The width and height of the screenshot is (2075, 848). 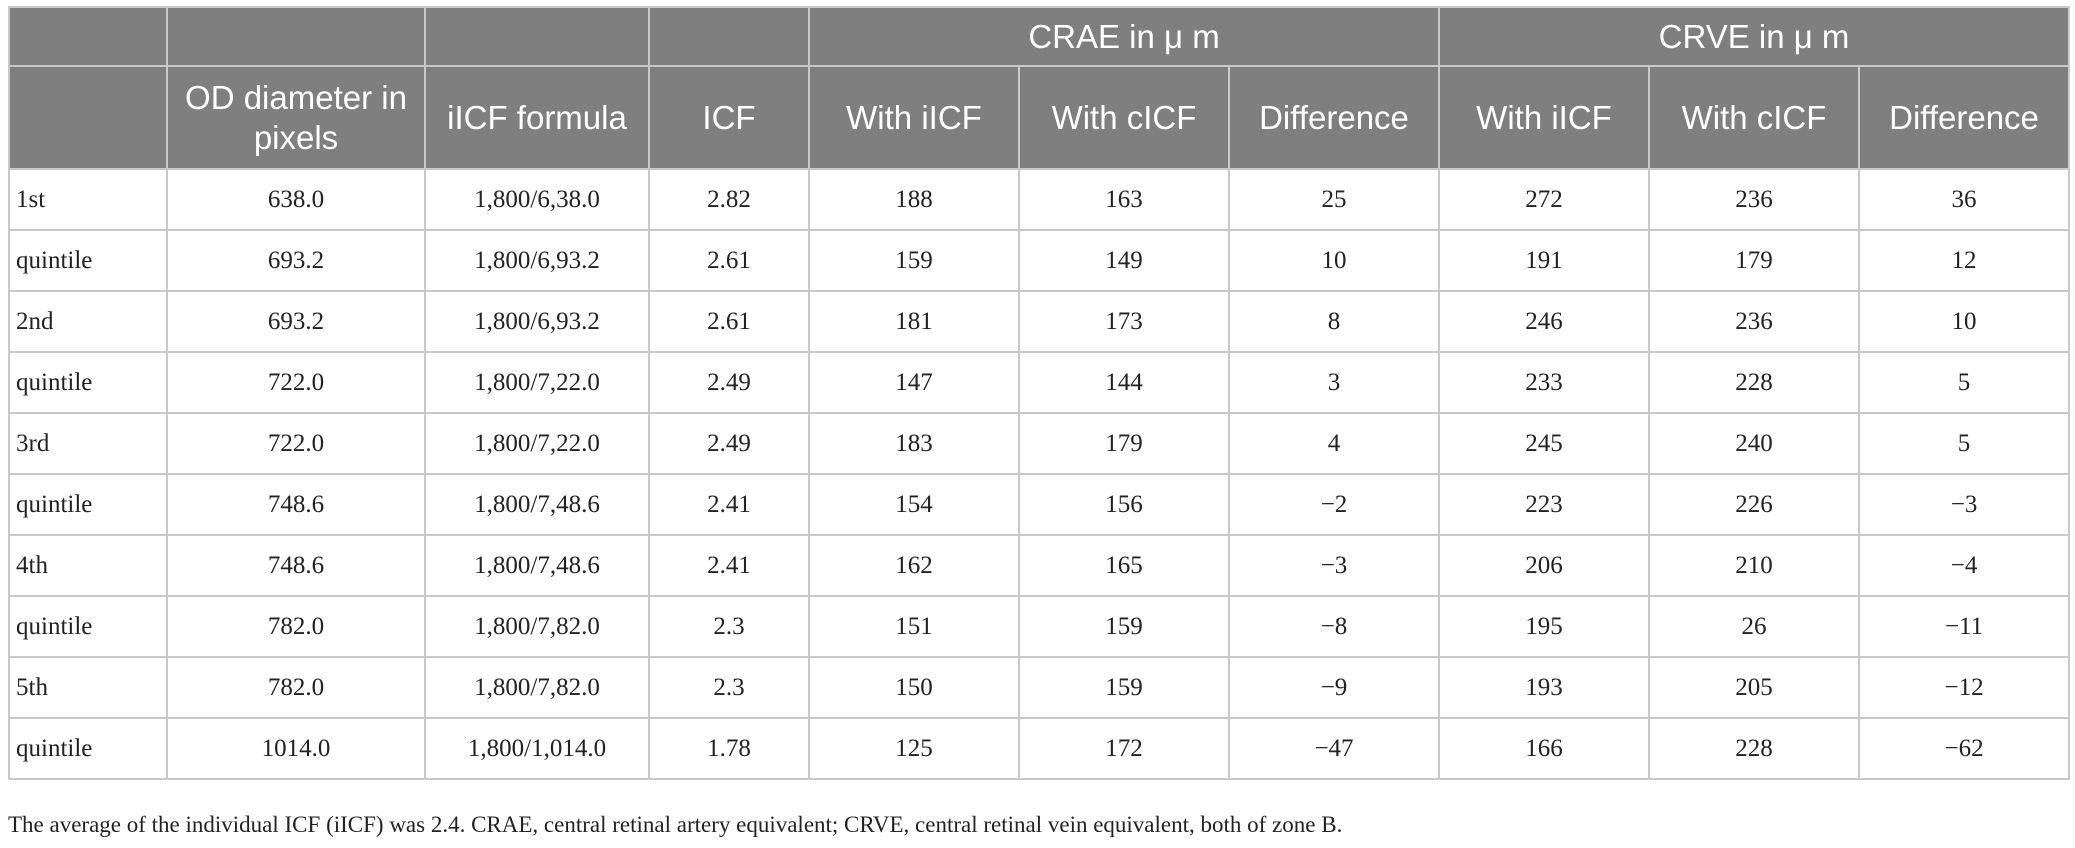 I want to click on crve-with-iicf-cell: 223, so click(x=1544, y=504).